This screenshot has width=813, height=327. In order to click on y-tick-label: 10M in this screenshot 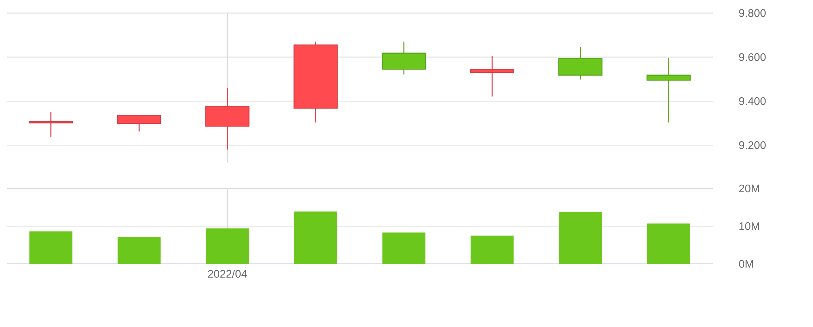, I will do `click(750, 226)`.